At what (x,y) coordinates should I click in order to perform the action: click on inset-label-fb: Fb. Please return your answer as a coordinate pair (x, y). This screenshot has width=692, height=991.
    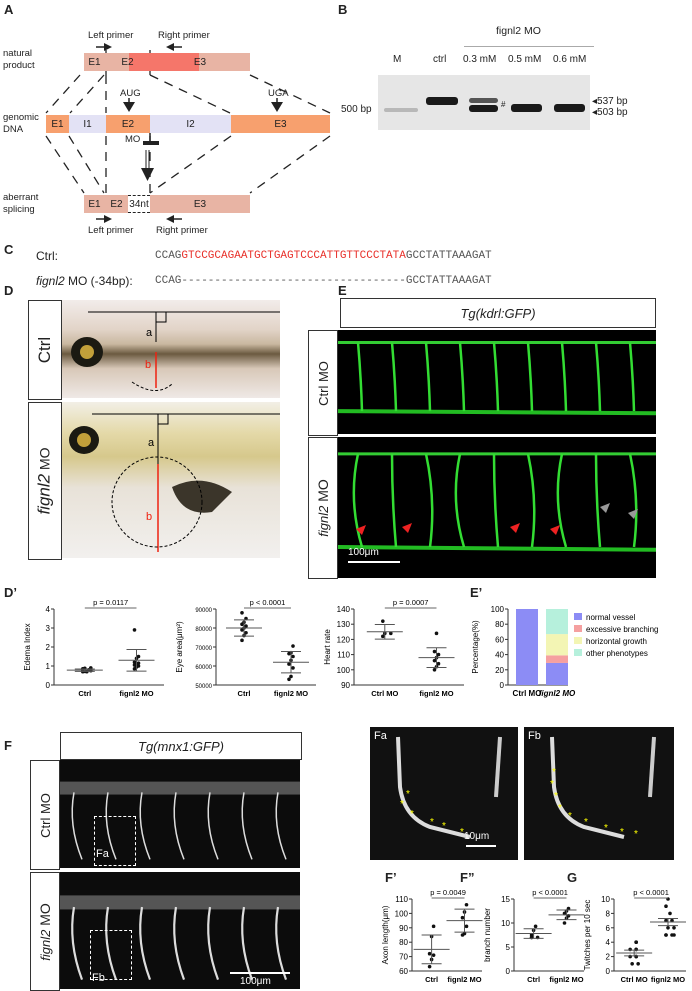
    Looking at the image, I should click on (98, 978).